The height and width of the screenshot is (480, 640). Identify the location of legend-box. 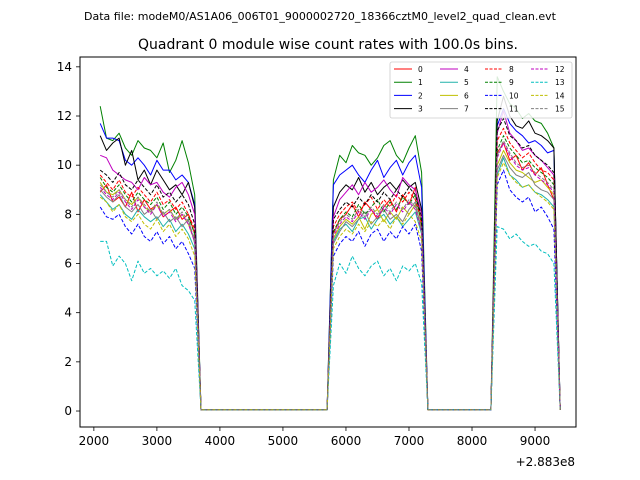
(481, 90).